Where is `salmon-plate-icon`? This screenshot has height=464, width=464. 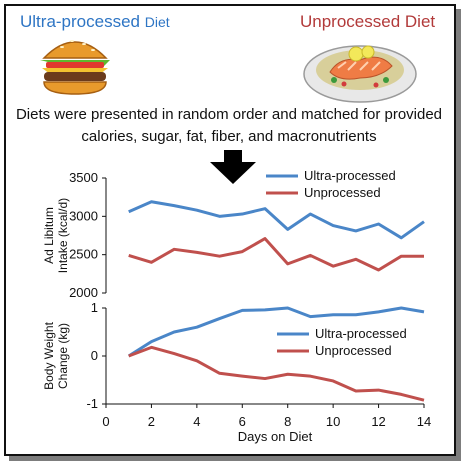 salmon-plate-icon is located at coordinates (360, 74).